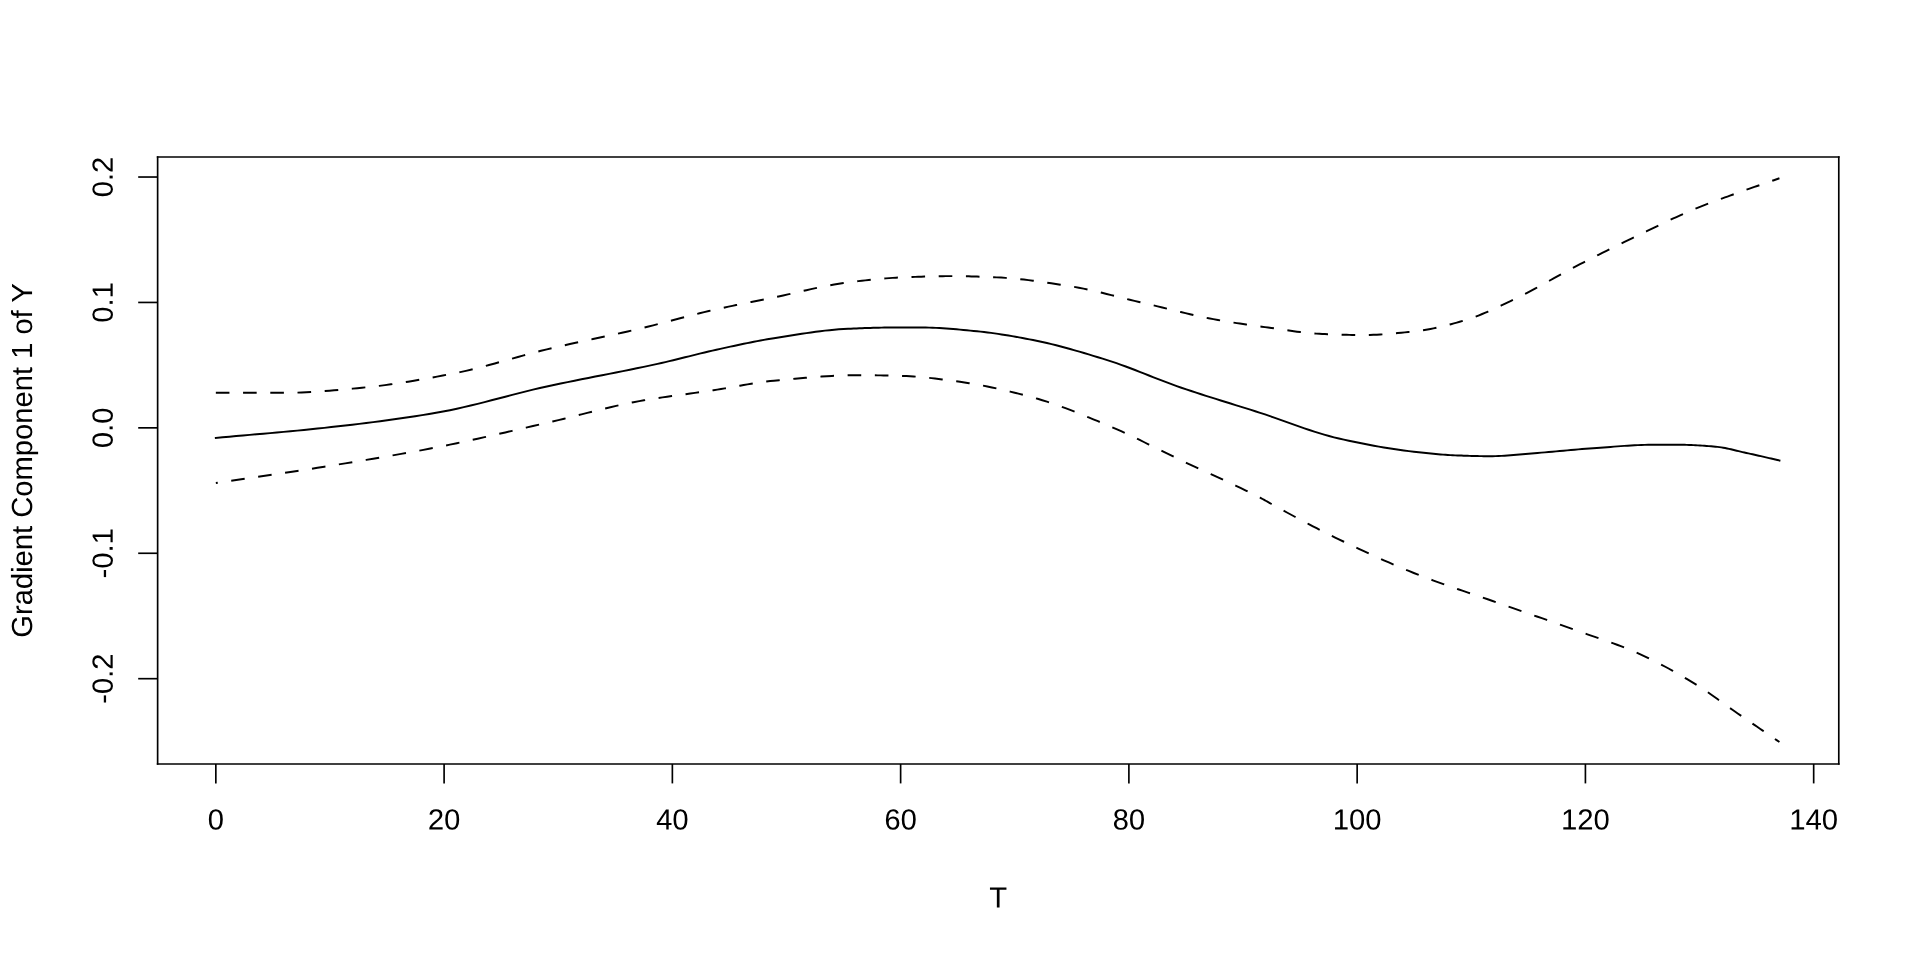 The image size is (1920, 960). Describe the element at coordinates (900, 819) in the screenshot. I see `x-tick-label: 60` at that location.